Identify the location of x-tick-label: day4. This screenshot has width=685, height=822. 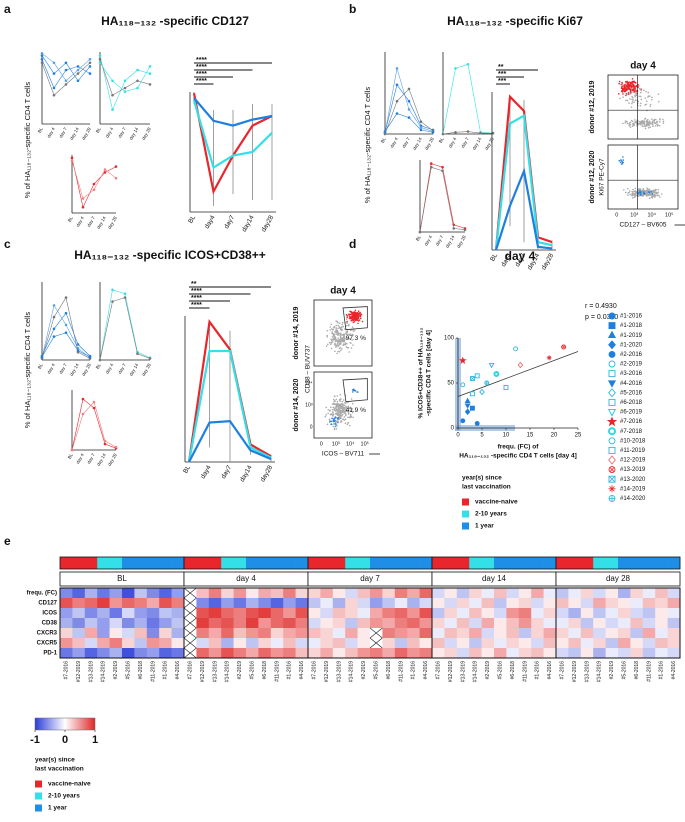
(206, 472).